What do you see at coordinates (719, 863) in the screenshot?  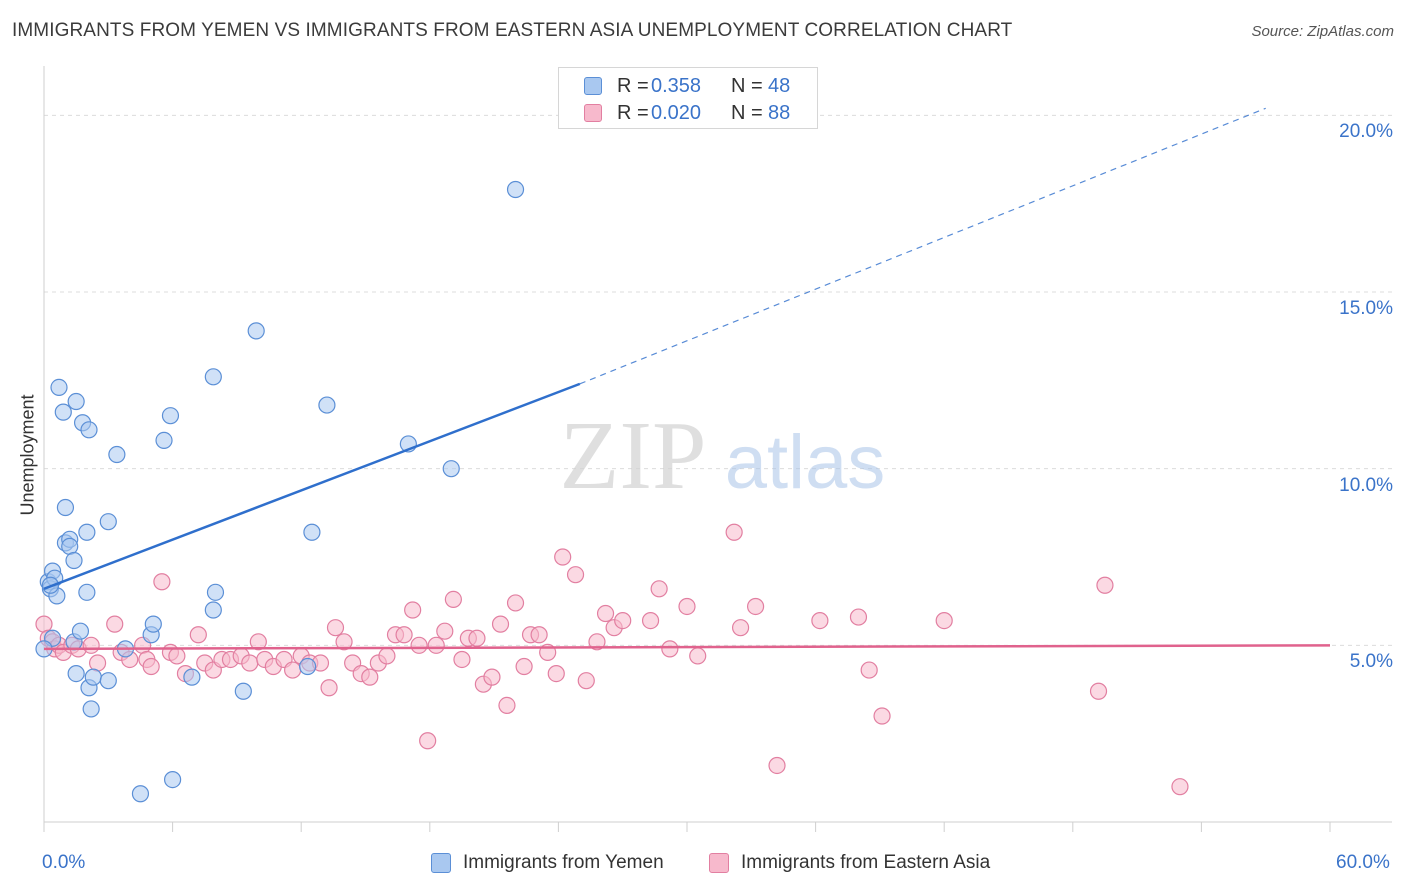 I see `eastern-asia-legend-swatch` at bounding box center [719, 863].